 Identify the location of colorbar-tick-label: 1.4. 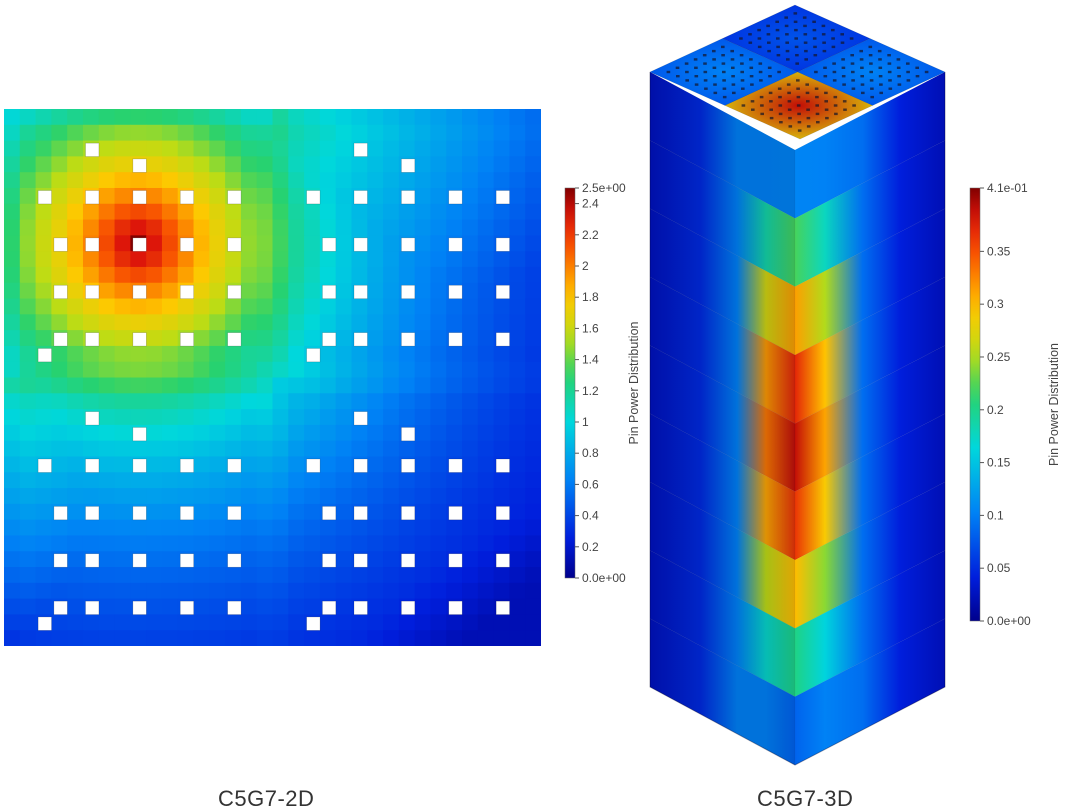
(590, 360).